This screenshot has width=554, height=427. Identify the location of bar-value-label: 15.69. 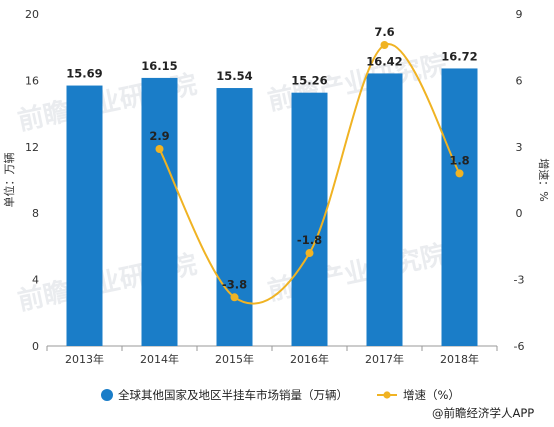
(84, 74).